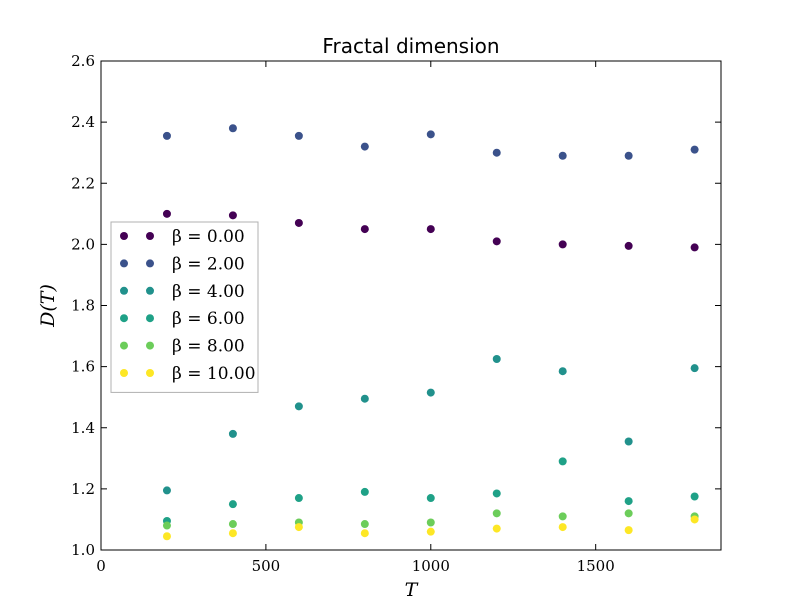 This screenshot has width=802, height=612. I want to click on chart-title: Fractal dimension, so click(410, 46).